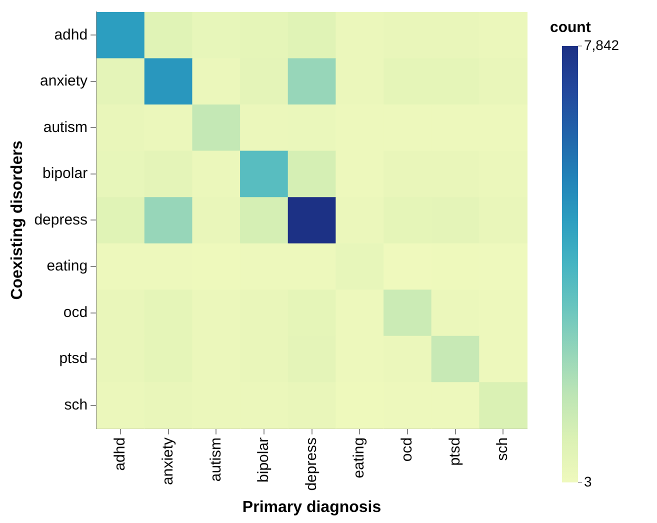 This screenshot has height=523, width=657. What do you see at coordinates (503, 449) in the screenshot?
I see `x-tick-label: sch` at bounding box center [503, 449].